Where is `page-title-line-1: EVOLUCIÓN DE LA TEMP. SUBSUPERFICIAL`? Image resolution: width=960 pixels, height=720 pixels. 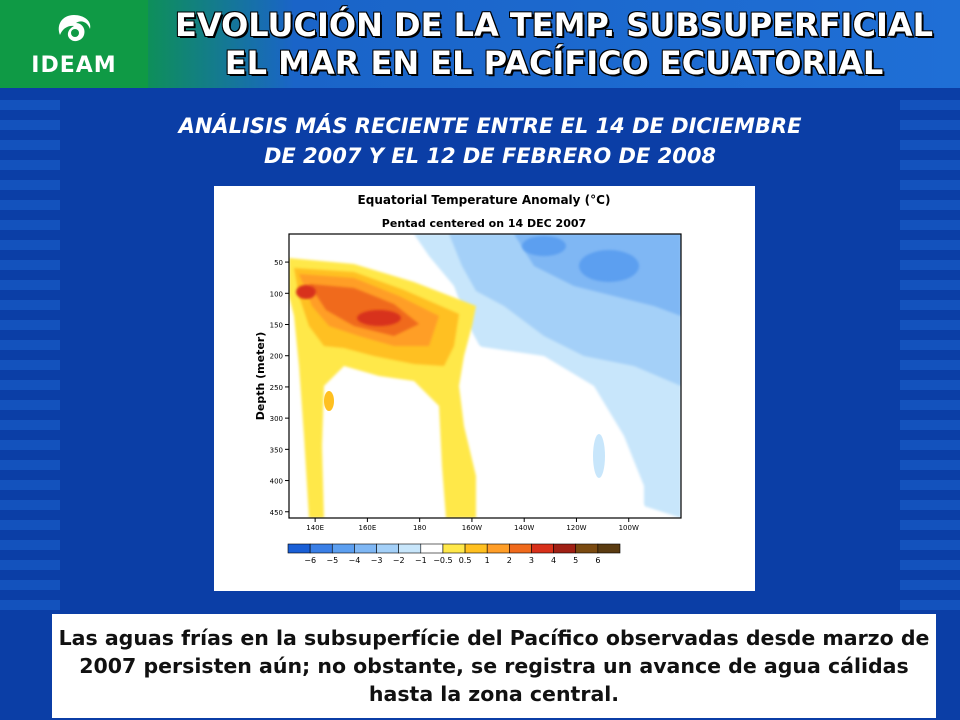
page-title-line-1: EVOLUCIÓN DE LA TEMP. SUBSUPERFICIAL is located at coordinates (554, 25).